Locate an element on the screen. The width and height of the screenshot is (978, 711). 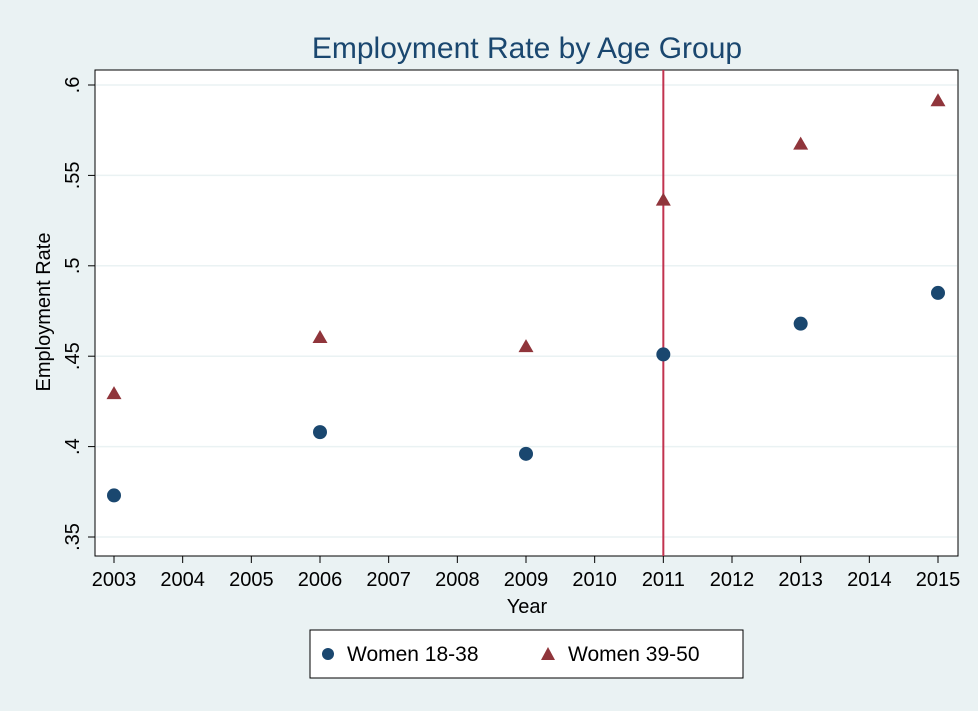
x-tick-label-0: 2003 is located at coordinates (114, 580).